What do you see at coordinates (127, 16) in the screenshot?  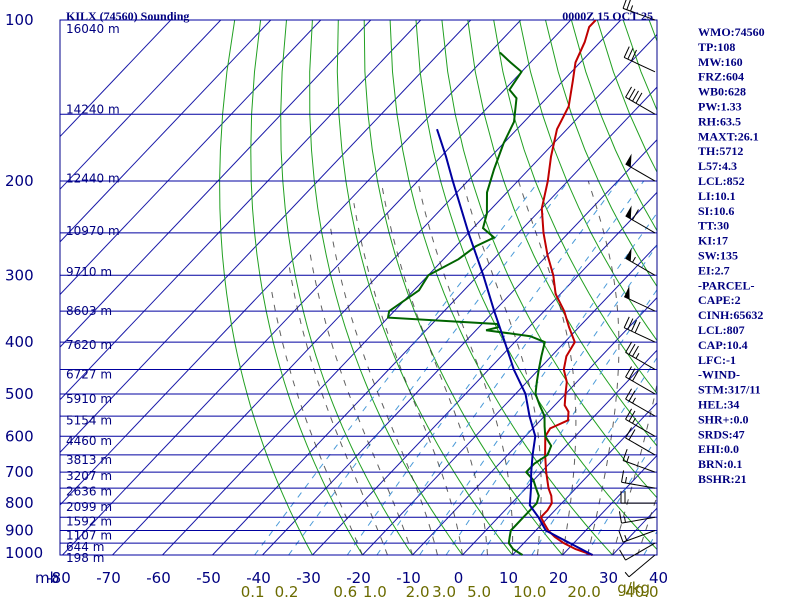 I see `chart-title: KILX (74560) Sounding` at bounding box center [127, 16].